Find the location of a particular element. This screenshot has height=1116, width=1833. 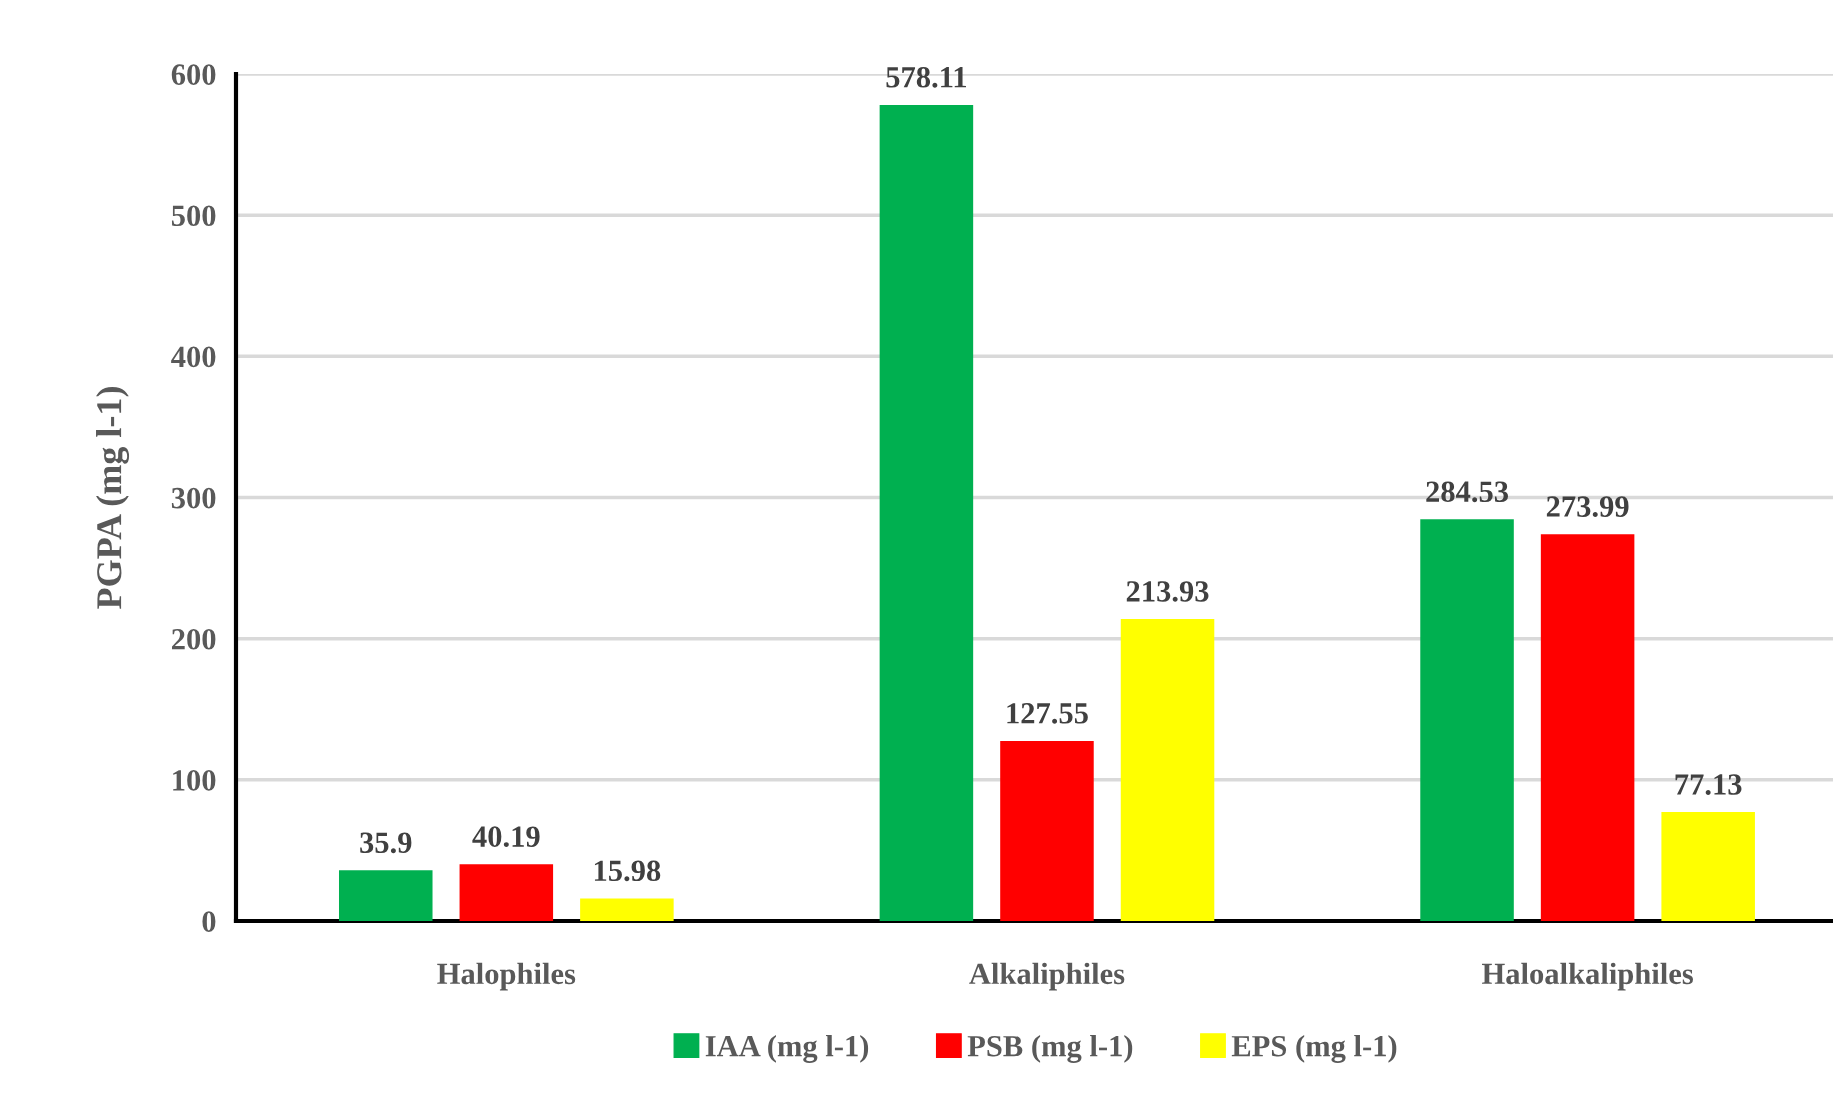

y-tick-label: 600 is located at coordinates (193, 74).